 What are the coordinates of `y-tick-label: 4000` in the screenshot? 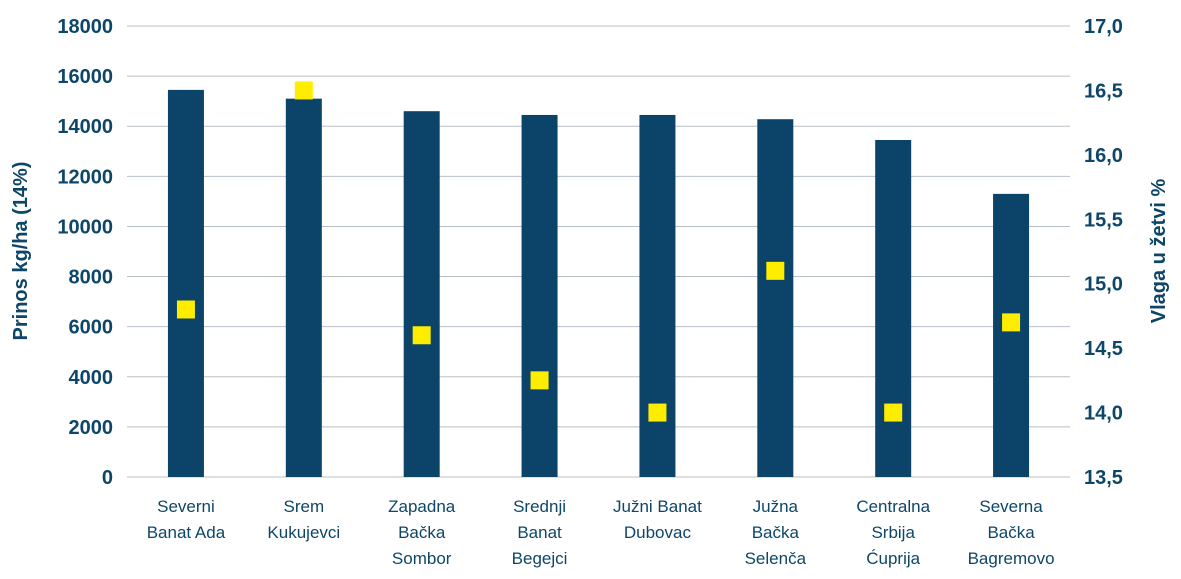 It's located at (91, 378).